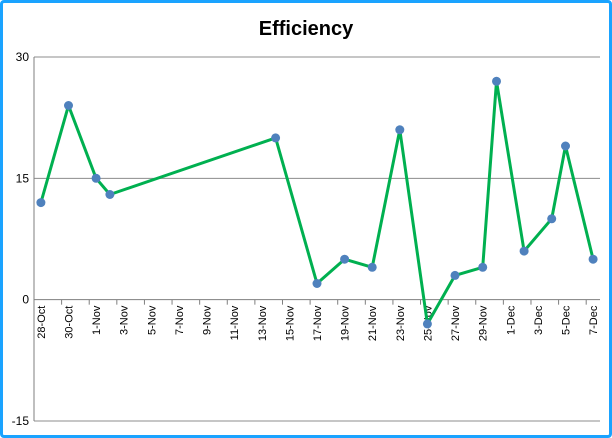  What do you see at coordinates (346, 323) in the screenshot?
I see `x-tick-label: 19-Nov` at bounding box center [346, 323].